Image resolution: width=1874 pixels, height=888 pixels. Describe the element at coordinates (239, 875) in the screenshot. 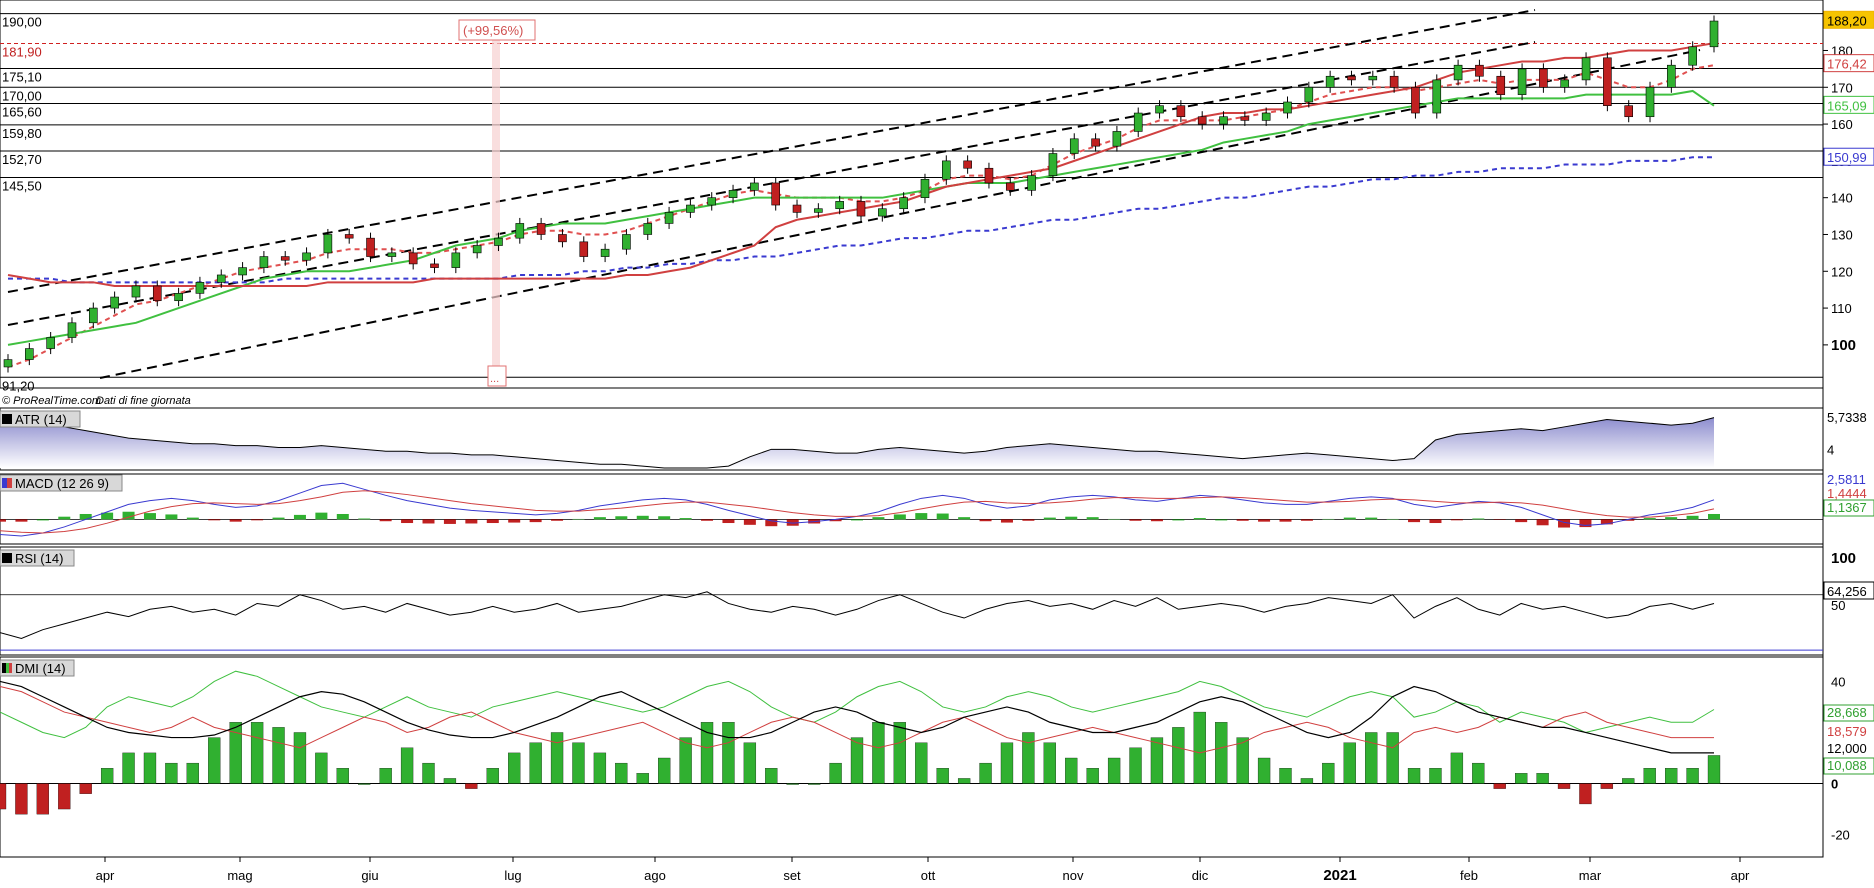

I see `x-tick-label: mag` at that location.